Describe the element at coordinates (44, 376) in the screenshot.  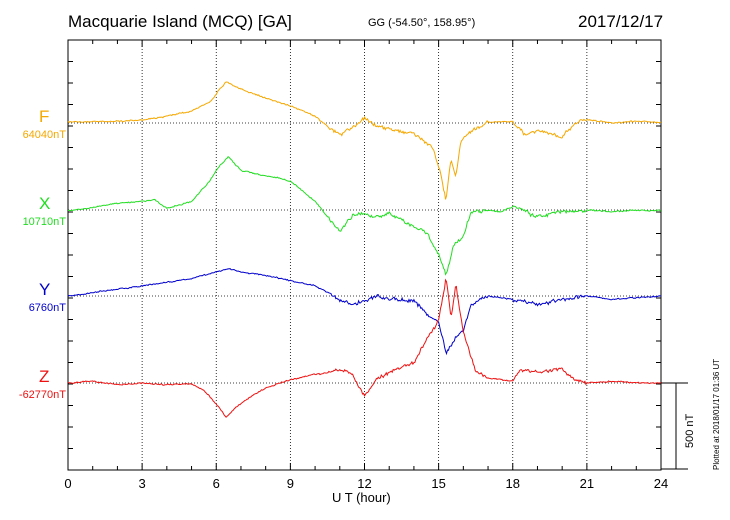
I see `series-name-z: Z` at that location.